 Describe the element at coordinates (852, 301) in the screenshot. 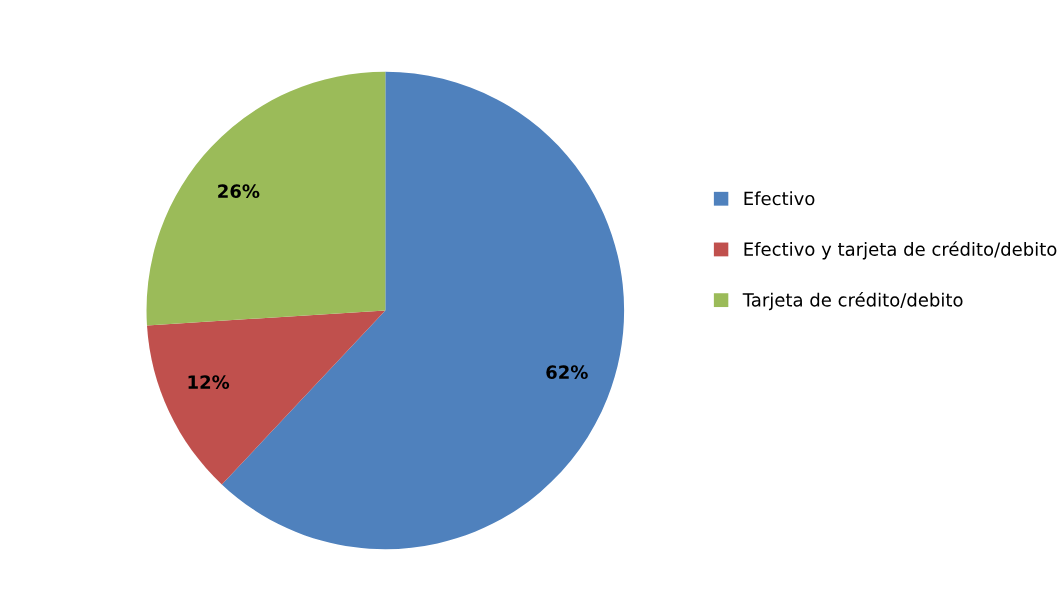

I see `legend-label: Tarjeta de crédito/debito` at that location.